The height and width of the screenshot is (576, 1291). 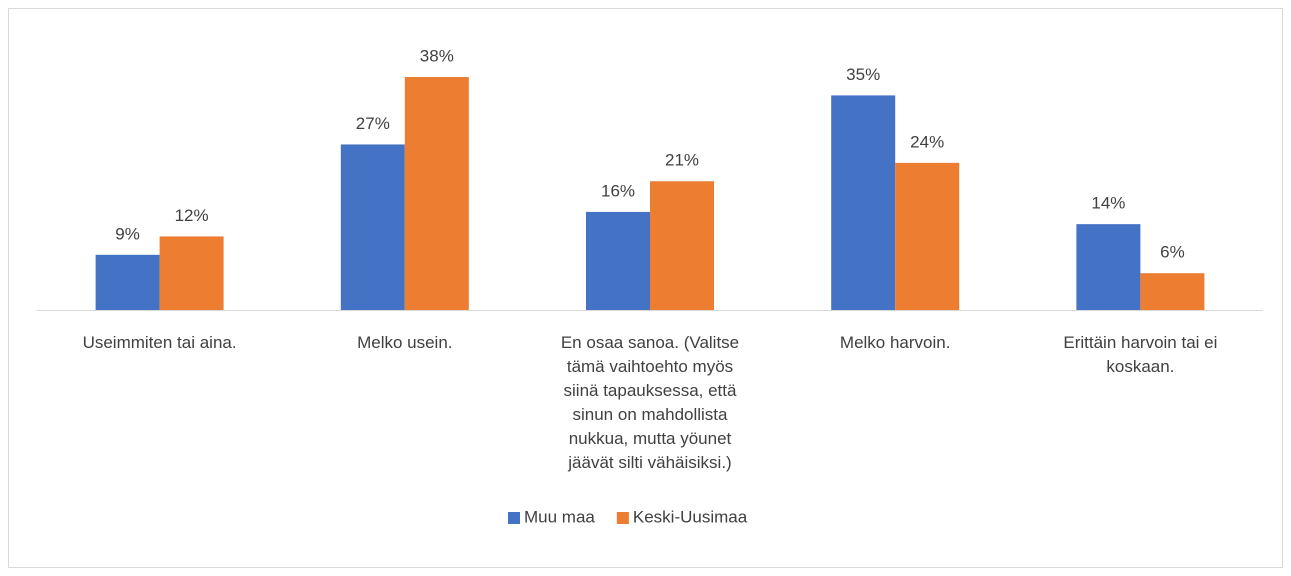 I want to click on data-label: 27%, so click(x=373, y=123).